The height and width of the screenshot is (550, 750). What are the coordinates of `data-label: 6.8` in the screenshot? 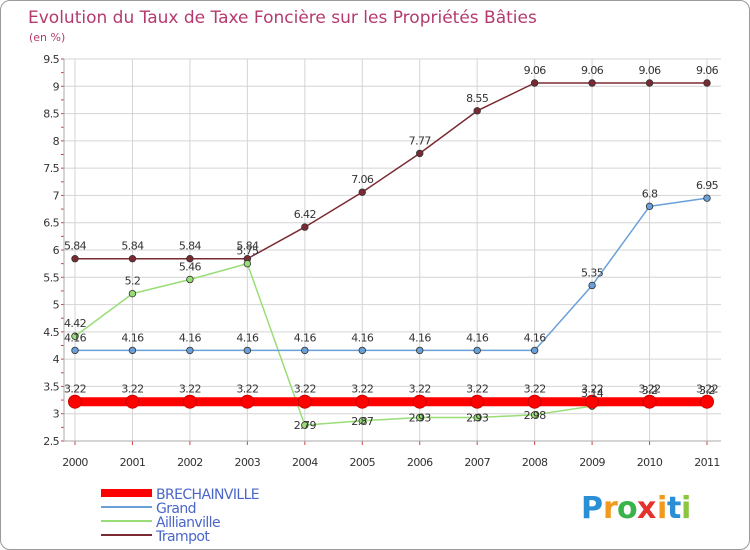 It's located at (650, 193).